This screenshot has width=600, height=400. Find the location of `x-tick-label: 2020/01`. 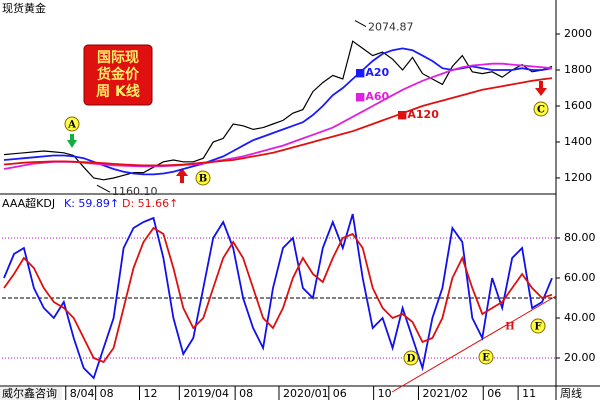

x-tick-label: 2020/01 is located at coordinates (306, 393).